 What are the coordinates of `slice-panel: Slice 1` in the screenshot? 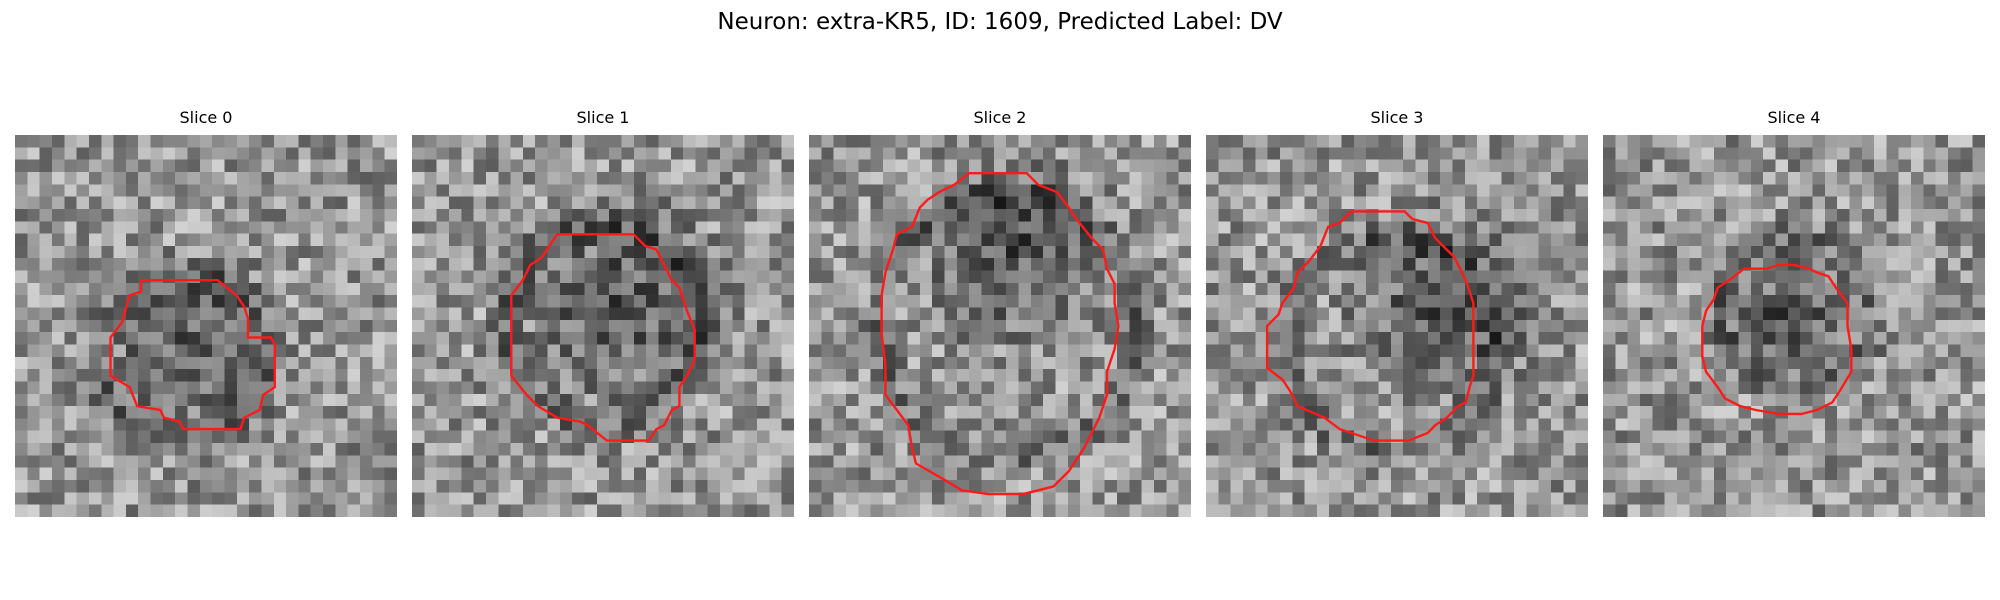 It's located at (603, 312).